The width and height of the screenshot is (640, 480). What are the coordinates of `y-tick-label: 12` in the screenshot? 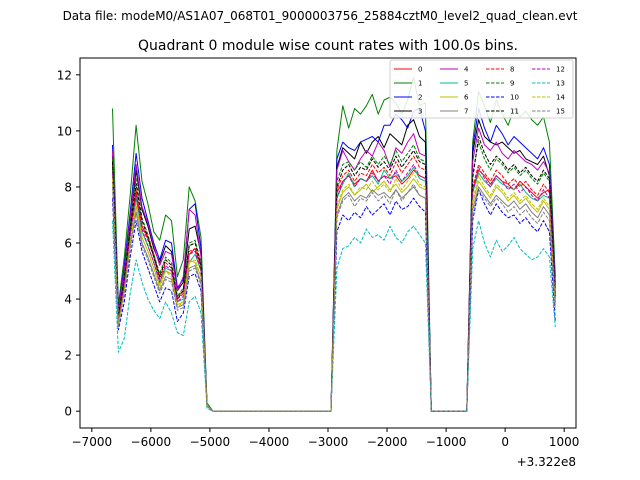 It's located at (64, 75).